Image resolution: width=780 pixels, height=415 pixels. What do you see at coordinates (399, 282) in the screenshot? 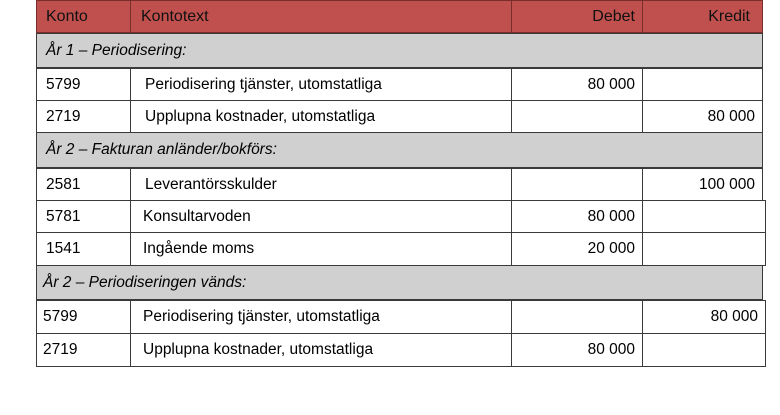
I see `section-title: År 2 – Periodiseringen vänds:` at bounding box center [399, 282].